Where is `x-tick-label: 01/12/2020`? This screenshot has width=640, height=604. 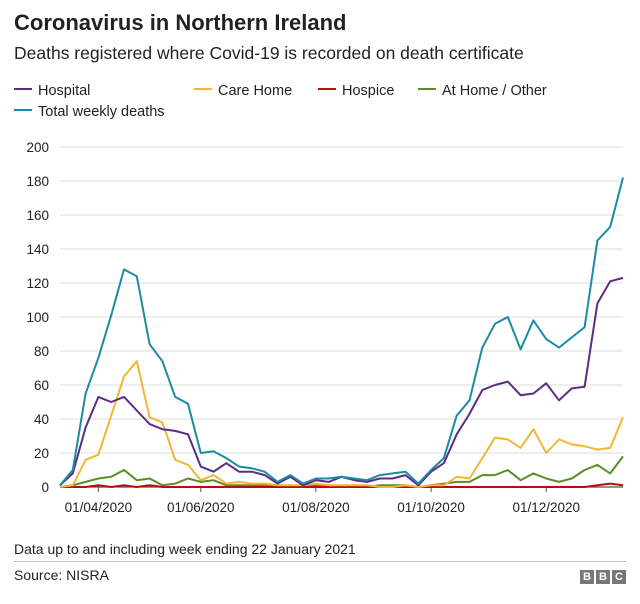 x-tick-label: 01/12/2020 is located at coordinates (546, 507).